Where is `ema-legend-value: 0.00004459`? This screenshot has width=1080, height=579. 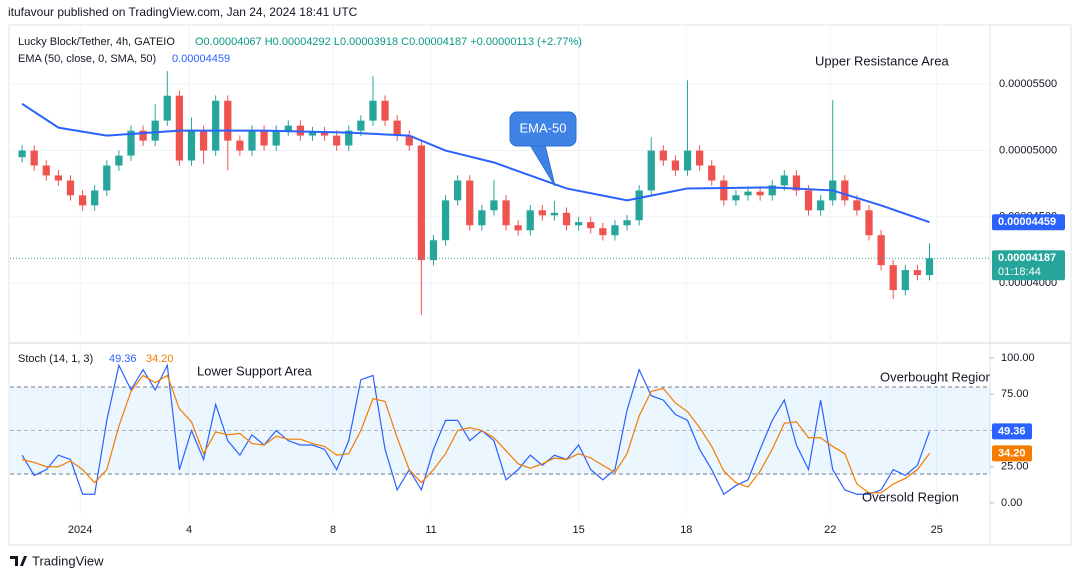
ema-legend-value: 0.00004459 is located at coordinates (201, 59).